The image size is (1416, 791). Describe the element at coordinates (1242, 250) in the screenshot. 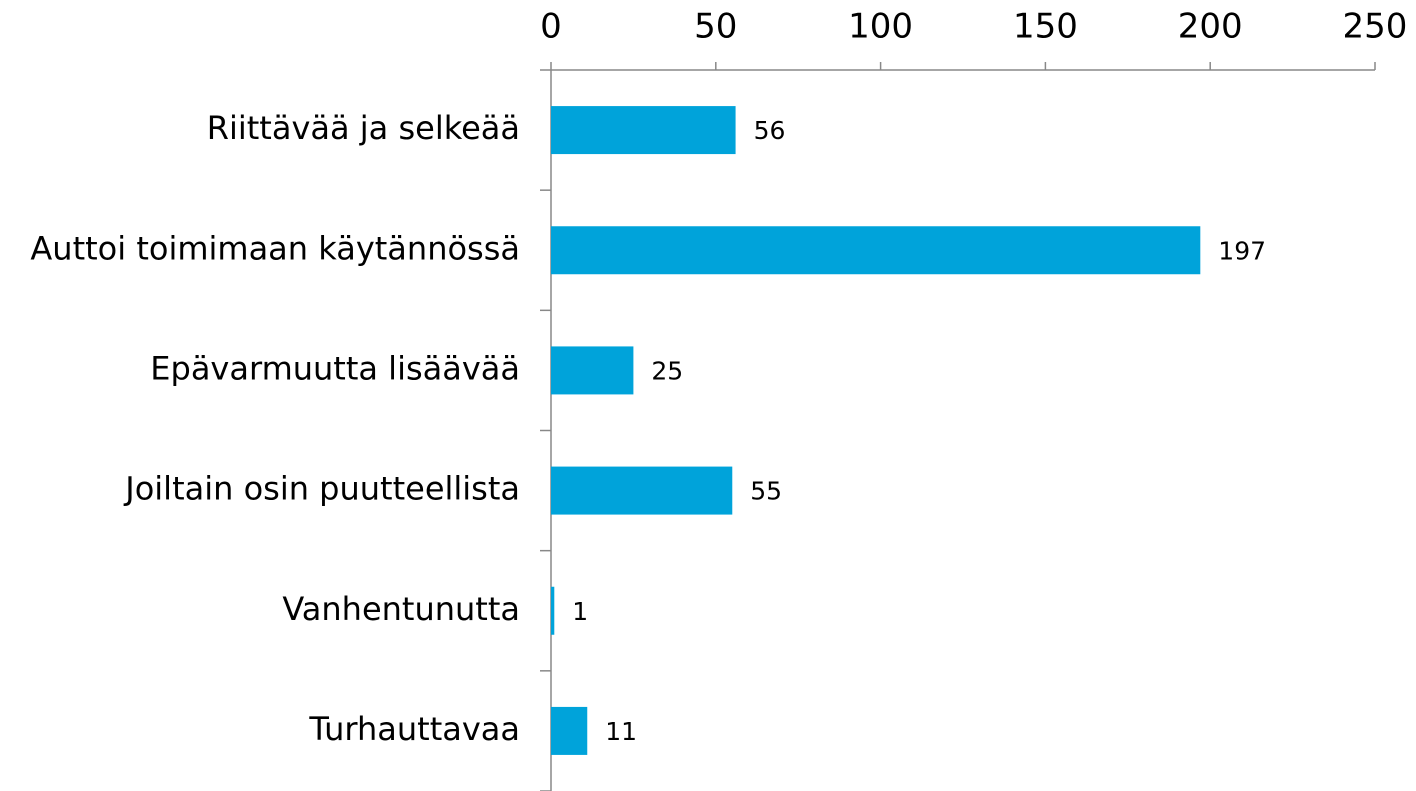

I see `value-label: 197` at that location.